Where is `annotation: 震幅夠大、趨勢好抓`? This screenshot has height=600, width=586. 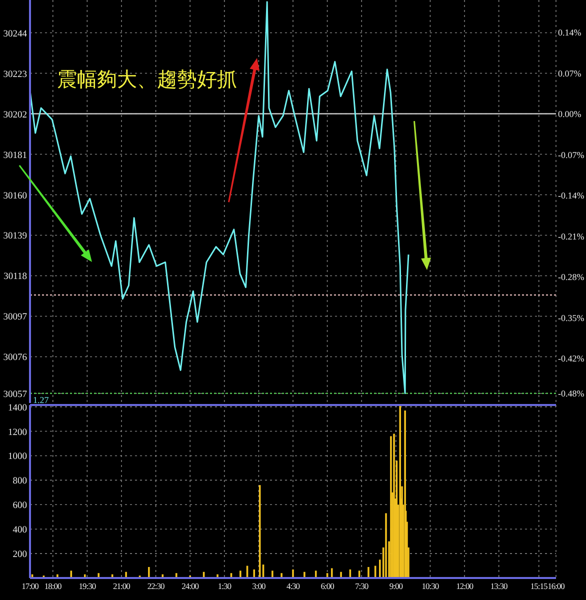 annotation: 震幅夠大、趨勢好抓 is located at coordinates (147, 79).